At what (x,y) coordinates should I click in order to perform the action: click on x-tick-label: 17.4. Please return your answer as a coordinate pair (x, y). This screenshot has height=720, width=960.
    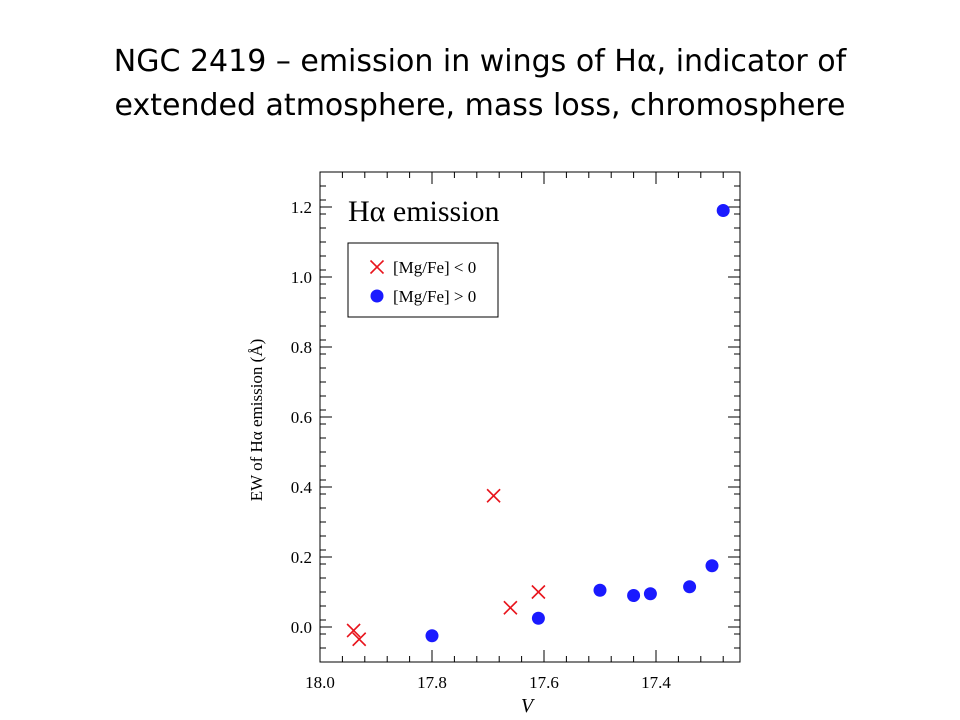
    Looking at the image, I should click on (656, 682).